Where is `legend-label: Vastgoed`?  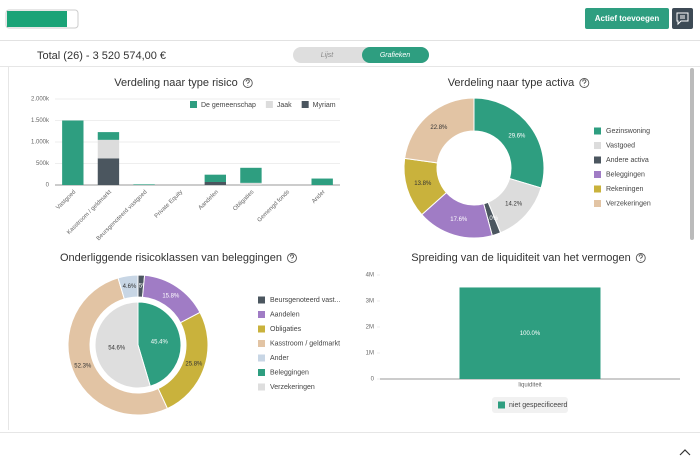 legend-label: Vastgoed is located at coordinates (620, 145).